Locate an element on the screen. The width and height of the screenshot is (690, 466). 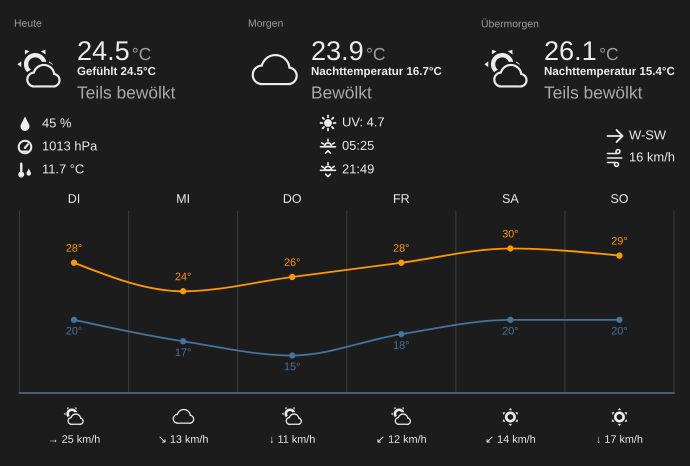
data-label: 24° is located at coordinates (183, 276).